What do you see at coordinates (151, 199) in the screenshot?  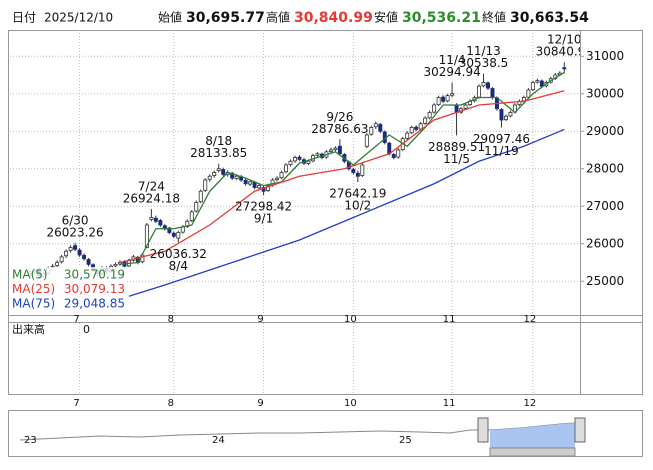 I see `annotation-price: 26924.18` at bounding box center [151, 199].